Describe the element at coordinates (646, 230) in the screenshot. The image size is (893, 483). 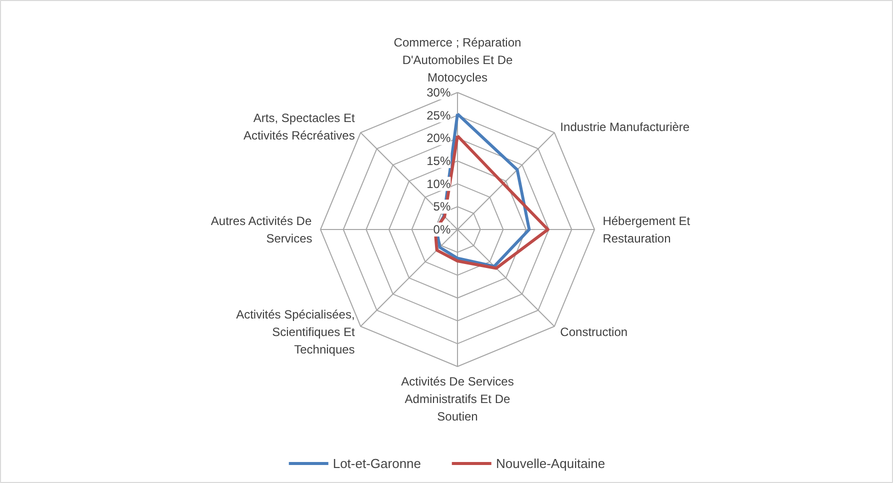
I see `spoke-label: Hébergement Et Restauration` at that location.